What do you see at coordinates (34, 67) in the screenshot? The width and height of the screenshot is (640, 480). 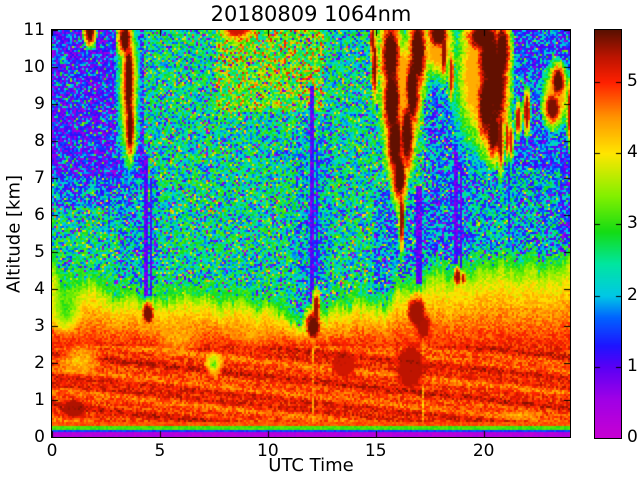 I see `y-tick-label: 10` at bounding box center [34, 67].